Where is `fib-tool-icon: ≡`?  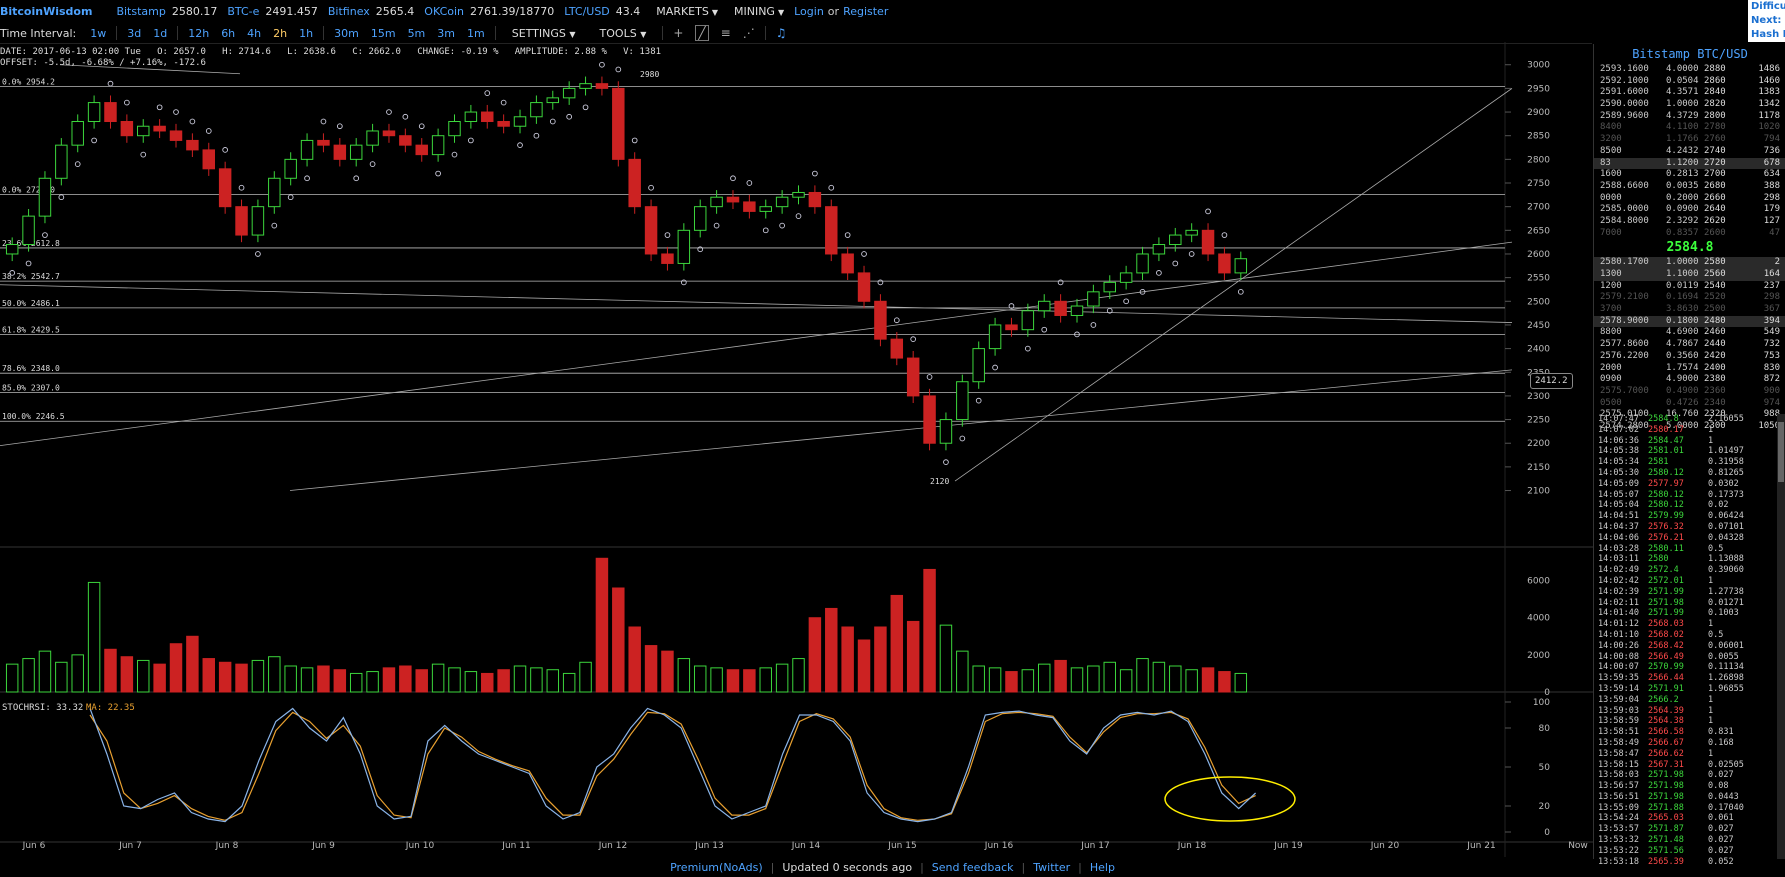 fib-tool-icon: ≡ is located at coordinates (725, 33).